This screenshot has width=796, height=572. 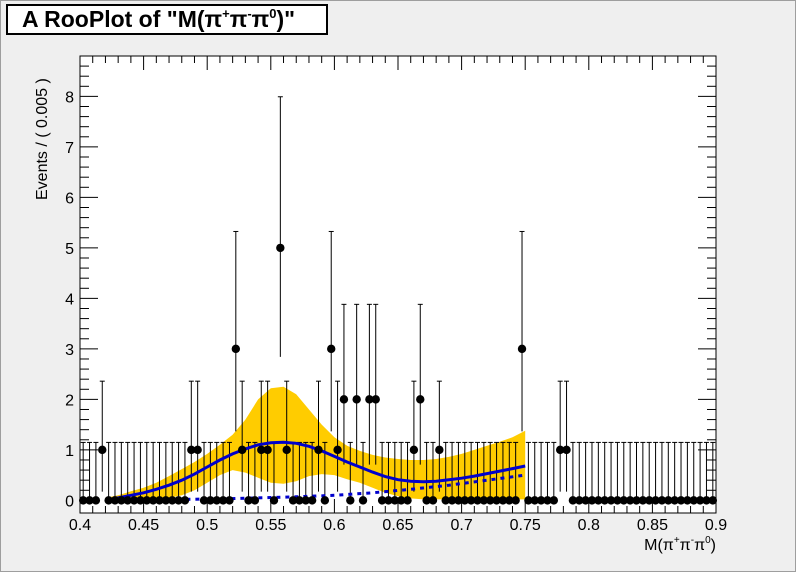 What do you see at coordinates (42, 139) in the screenshot?
I see `y-axis-label: Events / ( 0.005 )` at bounding box center [42, 139].